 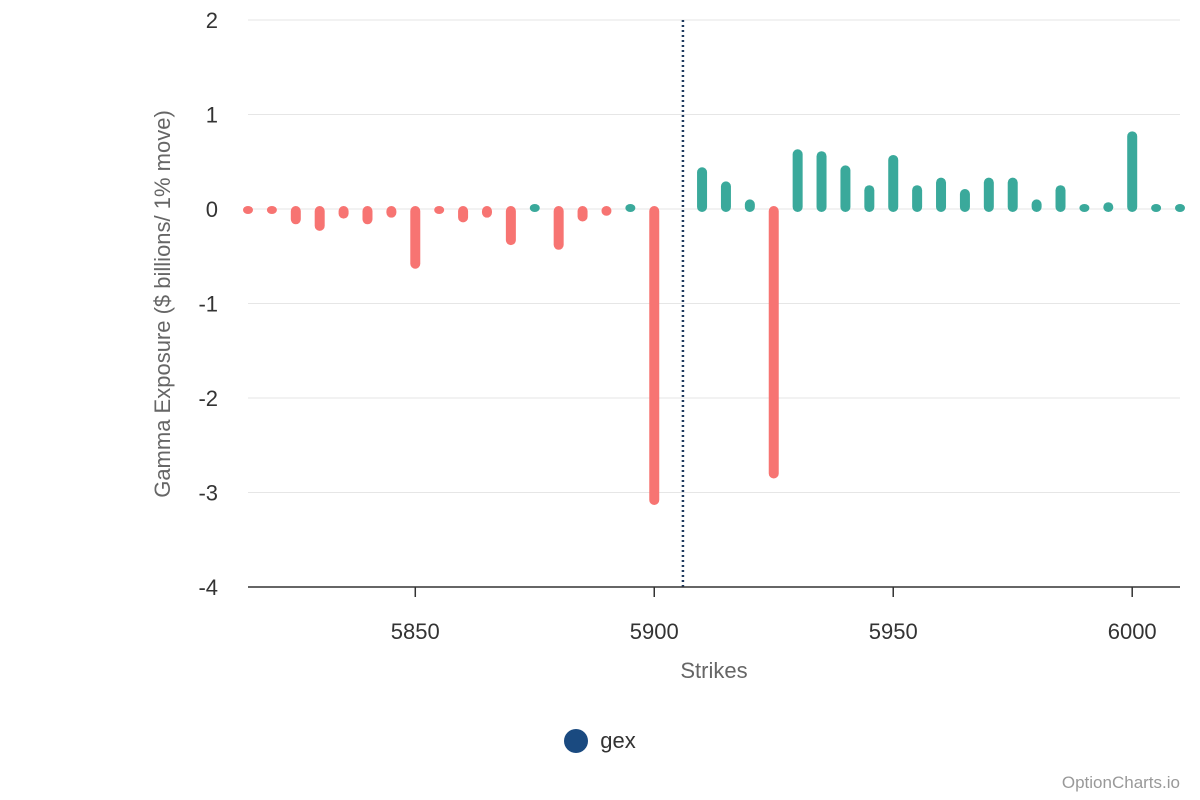 What do you see at coordinates (212, 115) in the screenshot?
I see `y-tick-label: 1` at bounding box center [212, 115].